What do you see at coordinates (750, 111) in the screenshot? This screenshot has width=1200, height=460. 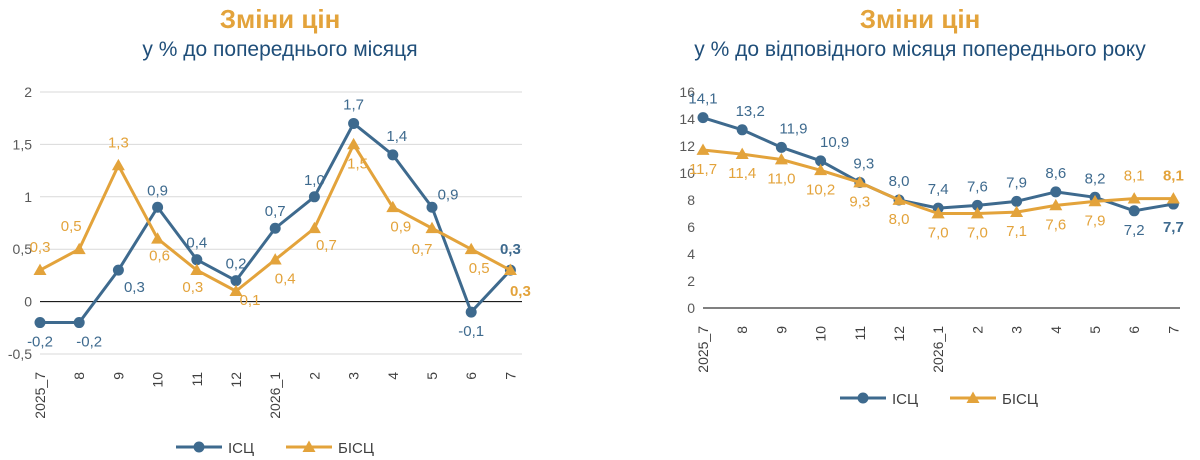 I see `data-label: 13,2` at bounding box center [750, 111].